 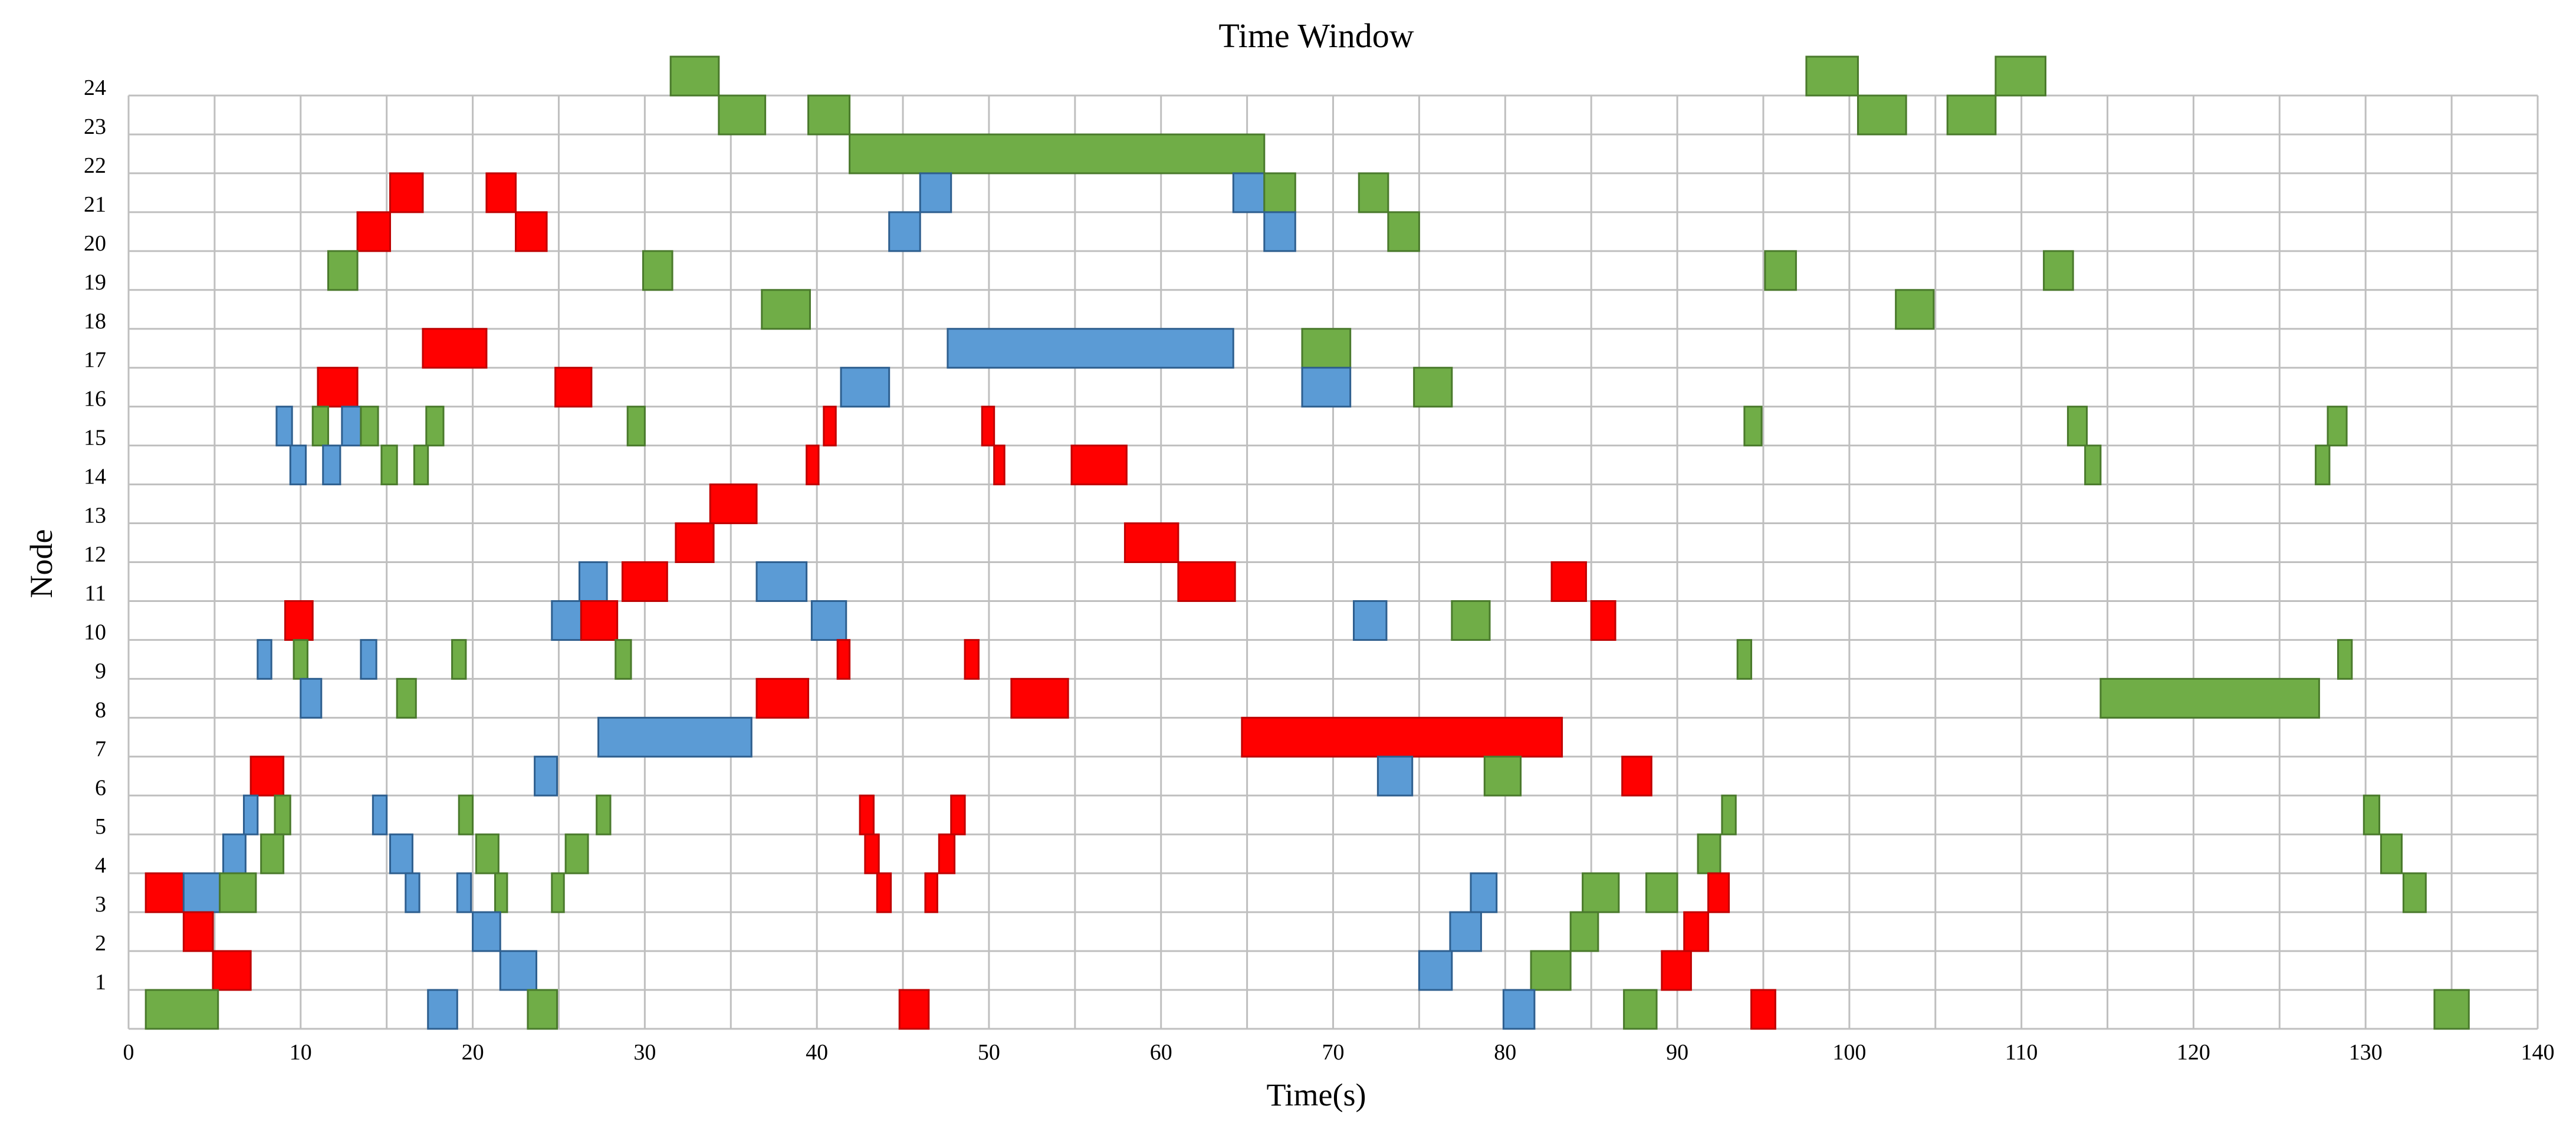 I want to click on x-tick-label: 60, so click(x=1161, y=1052).